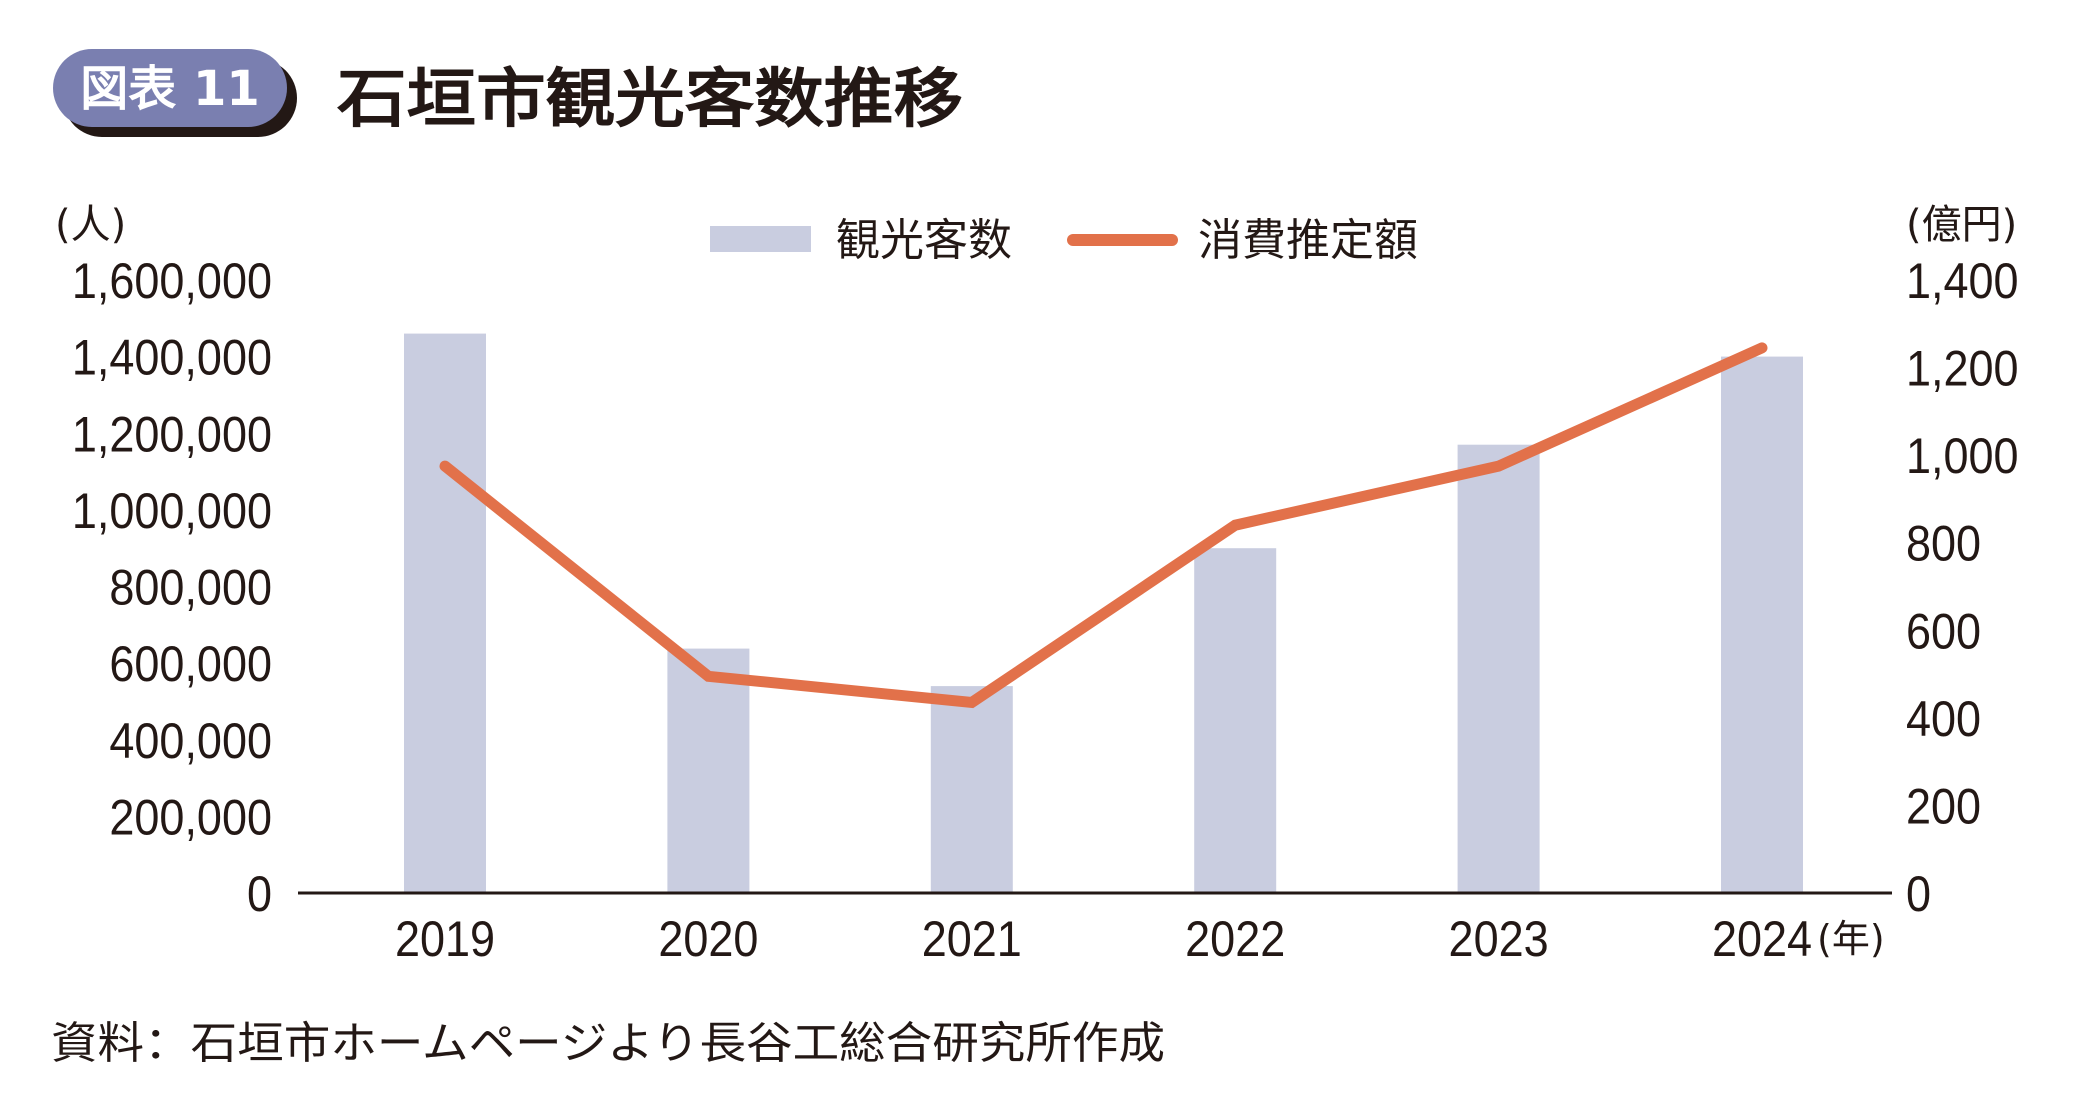 This screenshot has height=1114, width=2081. Describe the element at coordinates (708, 770) in the screenshot. I see `bar-2020` at that location.